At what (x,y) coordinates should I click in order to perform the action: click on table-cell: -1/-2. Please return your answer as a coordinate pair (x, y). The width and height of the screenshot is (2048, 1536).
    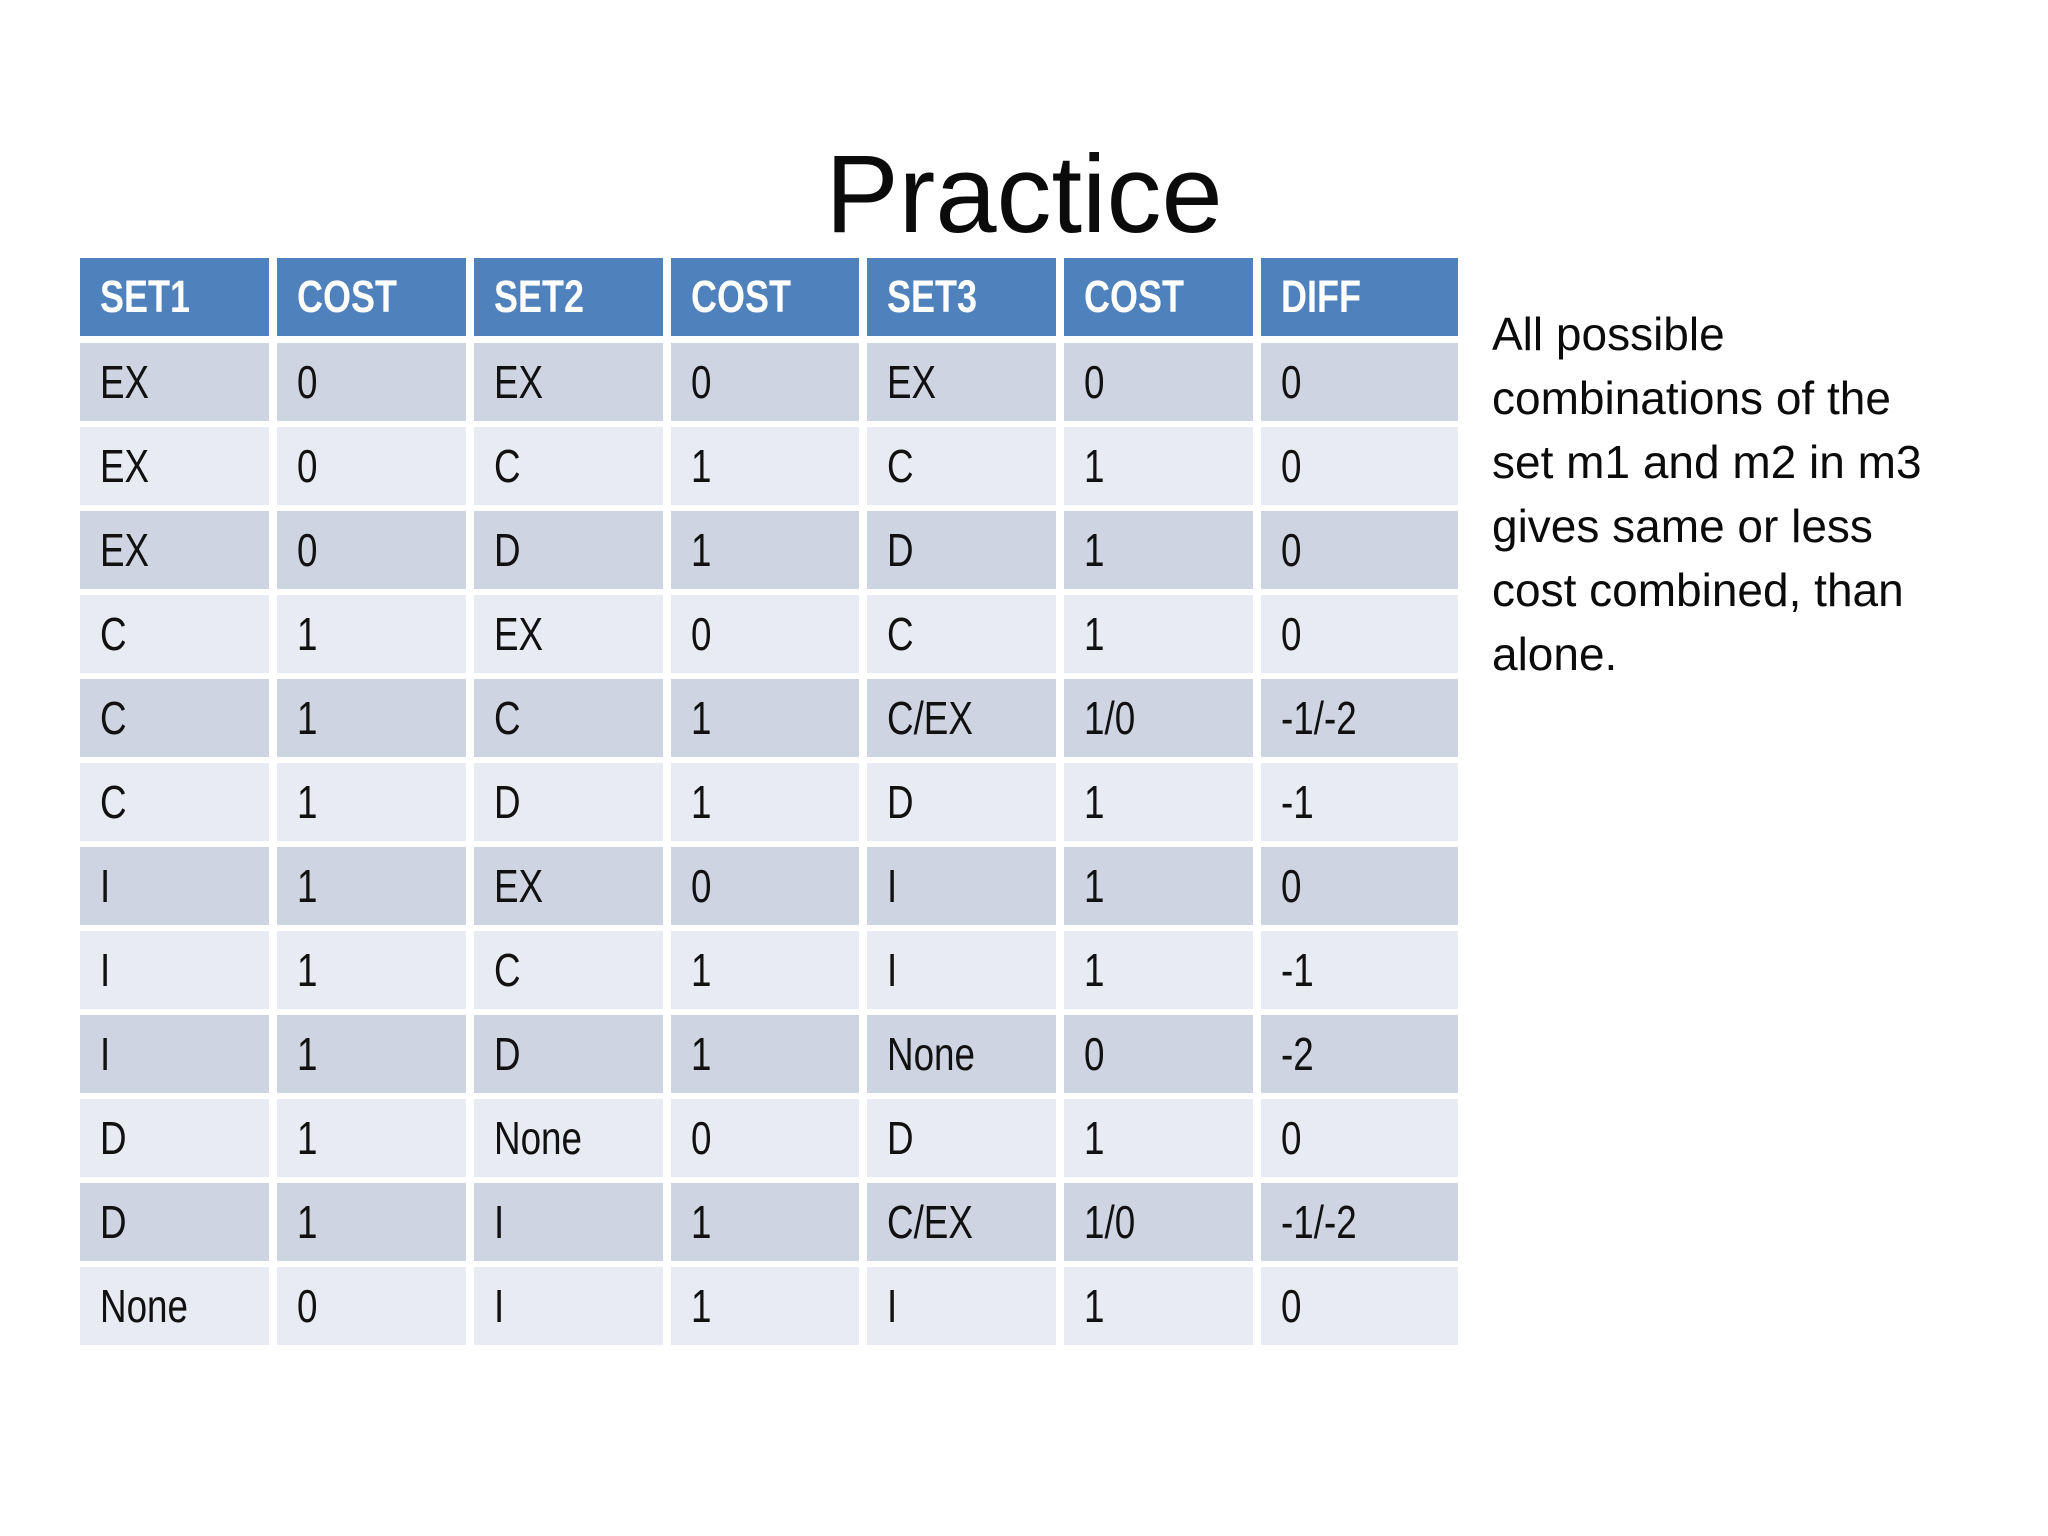
    Looking at the image, I should click on (1359, 721).